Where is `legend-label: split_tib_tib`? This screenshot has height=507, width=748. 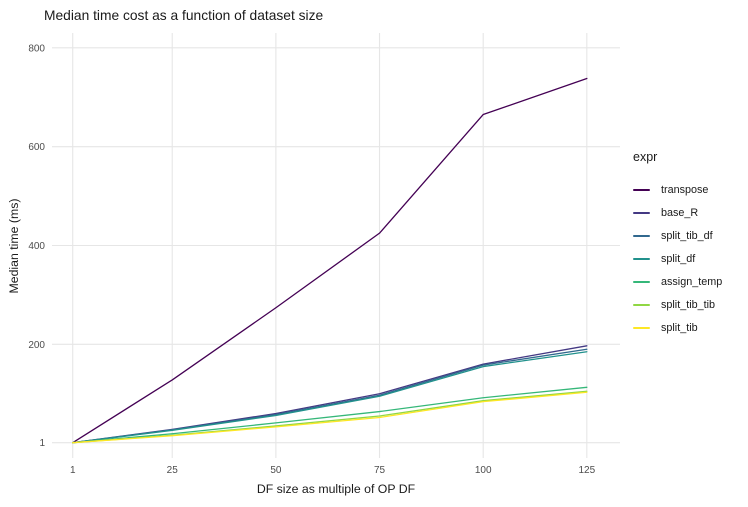 legend-label: split_tib_tib is located at coordinates (688, 304).